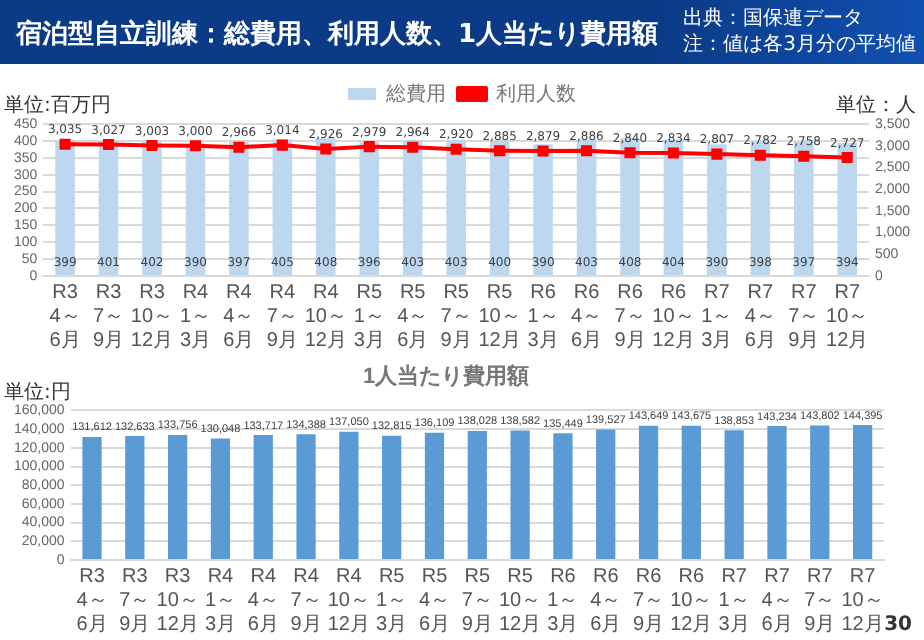  Describe the element at coordinates (415, 93) in the screenshot. I see `legend-label: 総費用` at that location.